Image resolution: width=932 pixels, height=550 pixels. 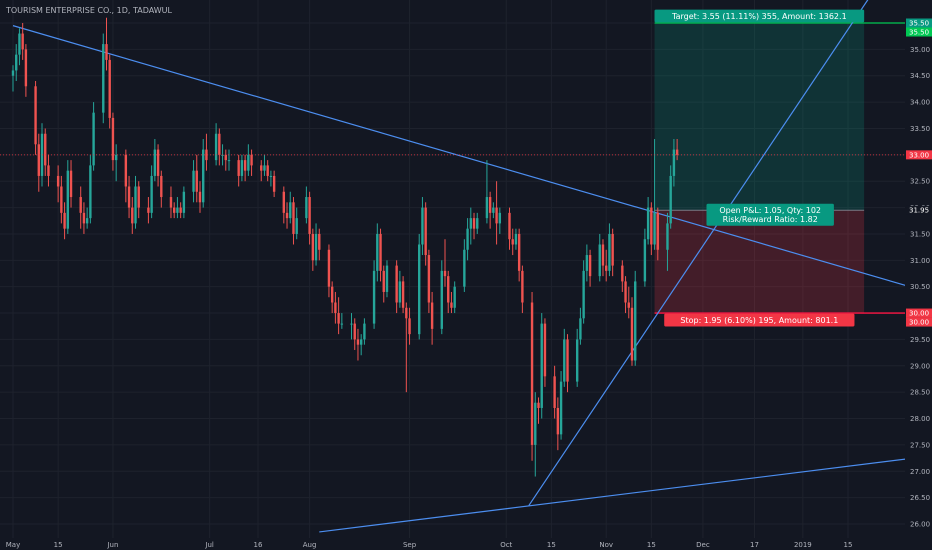 I want to click on target-label-box, so click(x=759, y=16).